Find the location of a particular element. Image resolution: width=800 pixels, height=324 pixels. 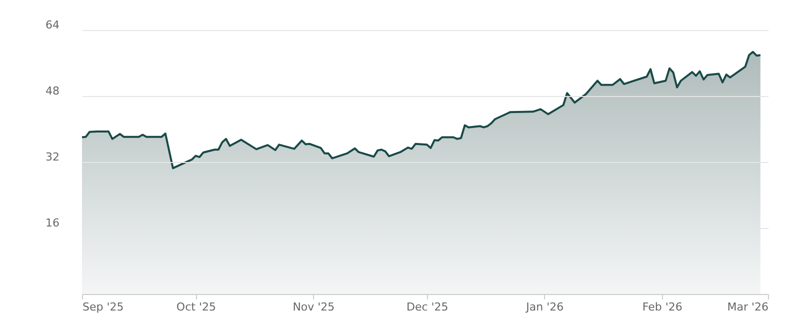

x-tick-label: Dec '25 is located at coordinates (427, 307).